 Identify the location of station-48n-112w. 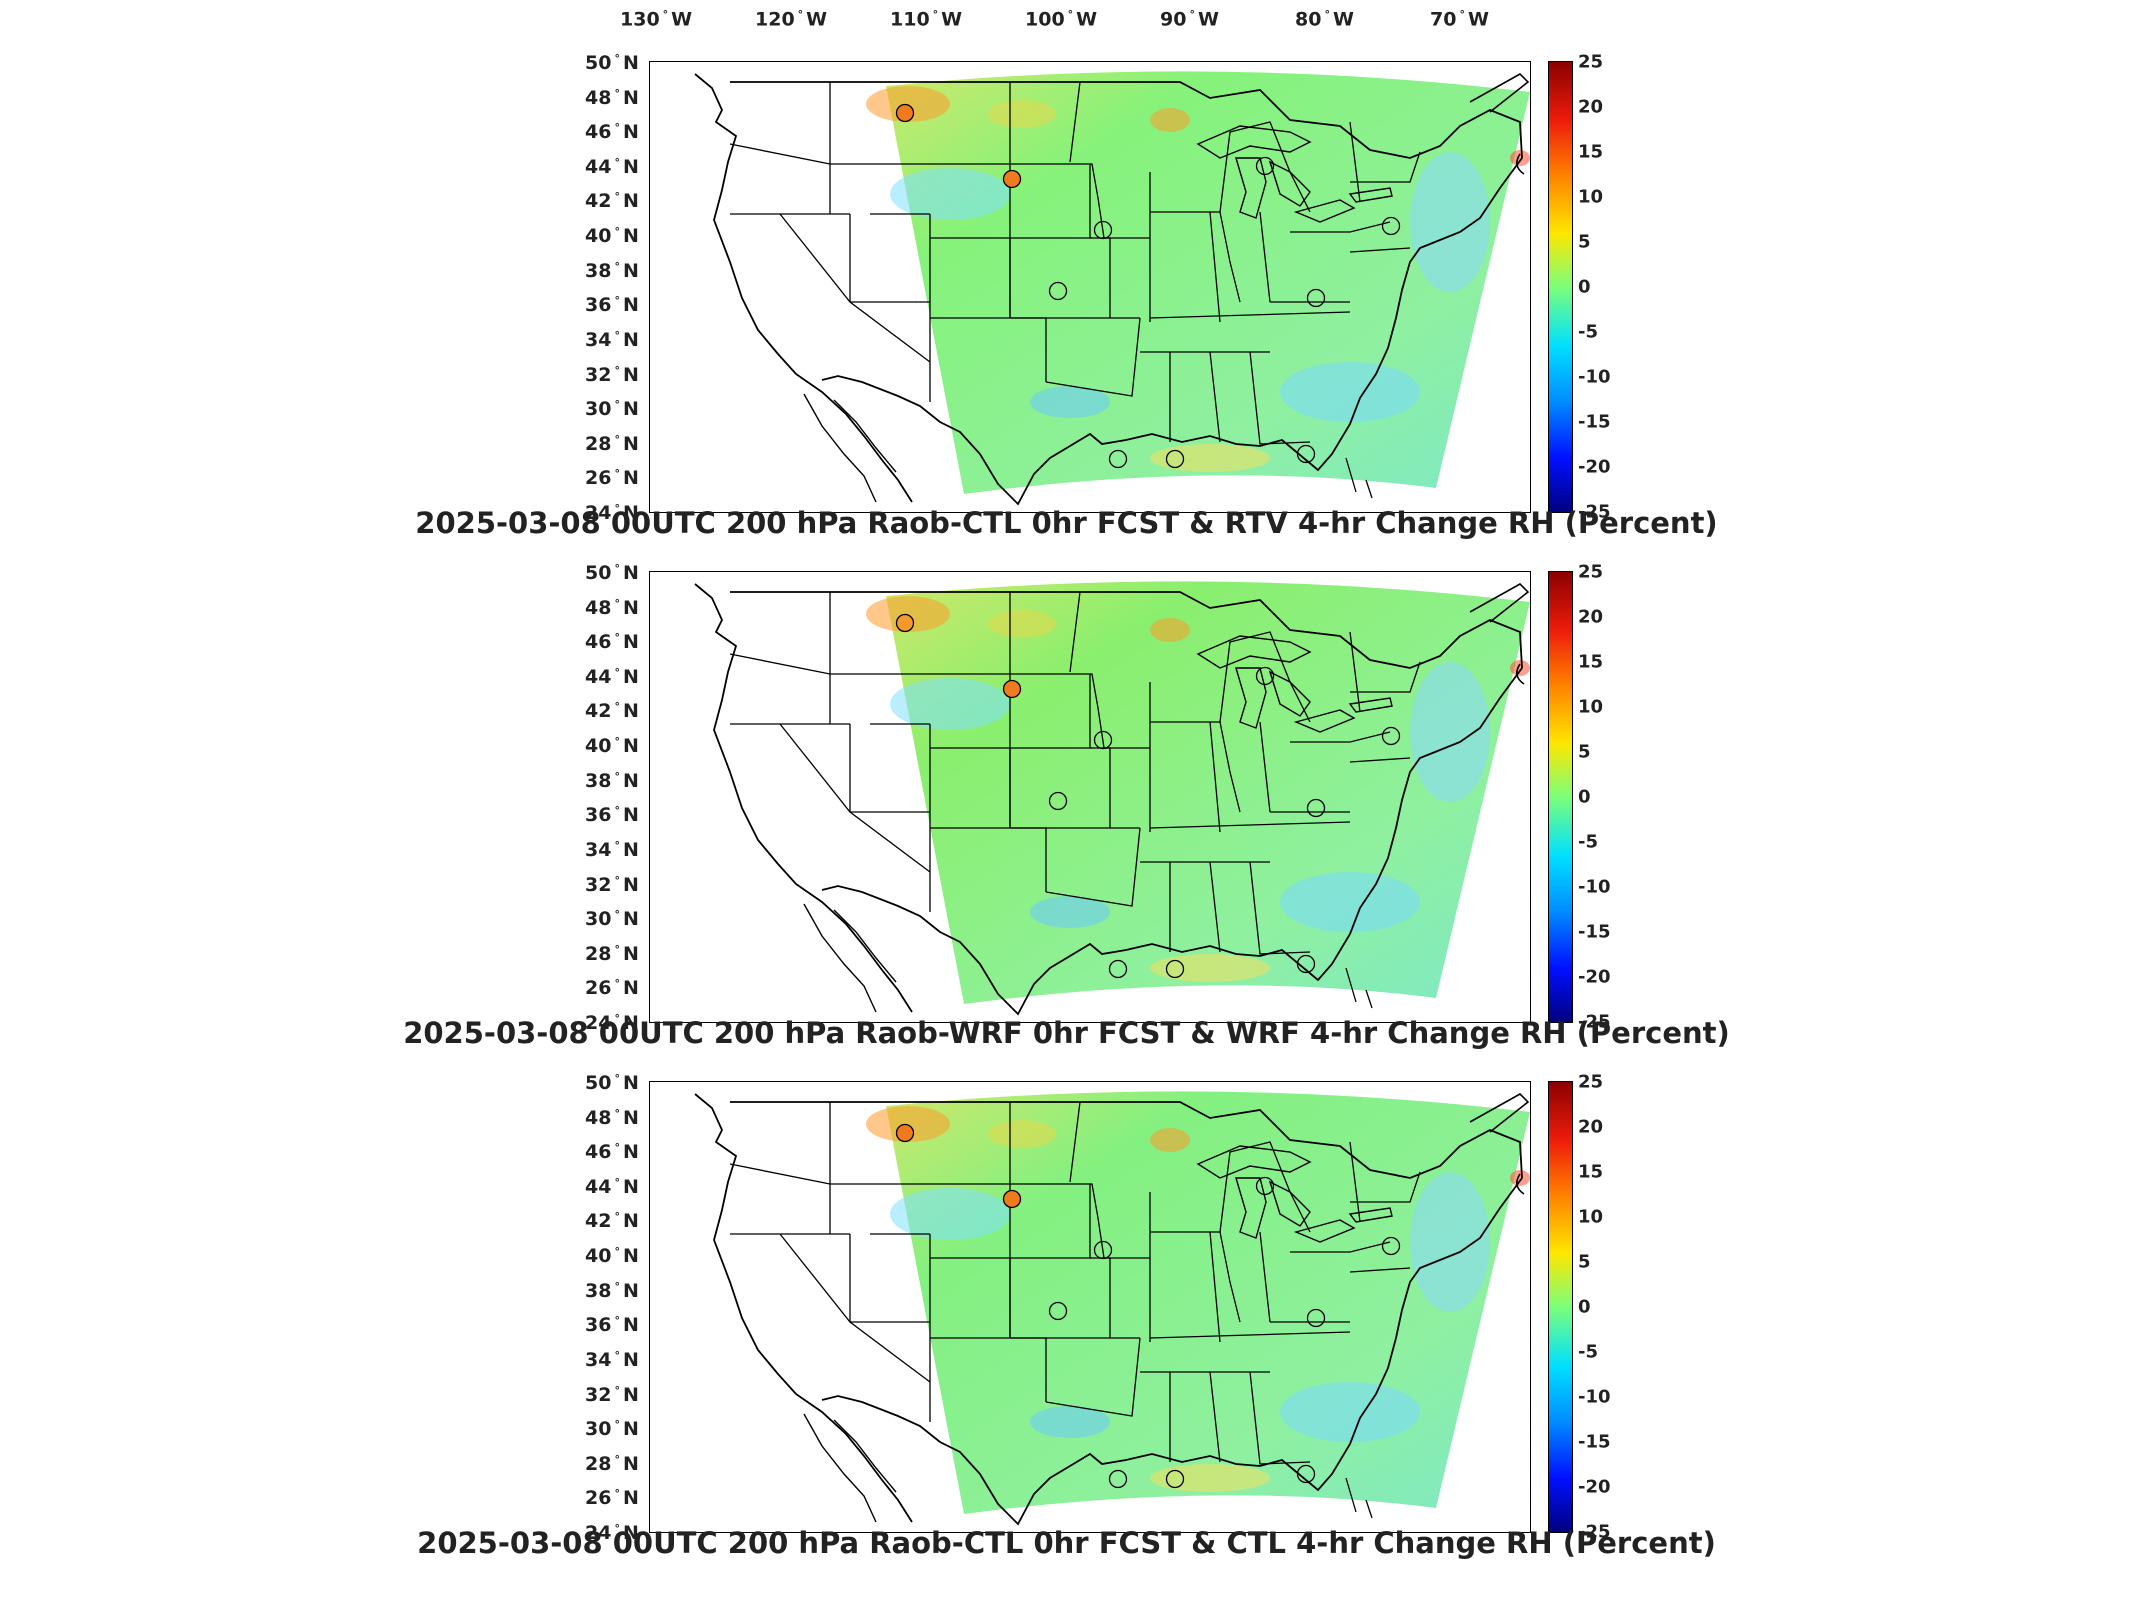
(905, 623).